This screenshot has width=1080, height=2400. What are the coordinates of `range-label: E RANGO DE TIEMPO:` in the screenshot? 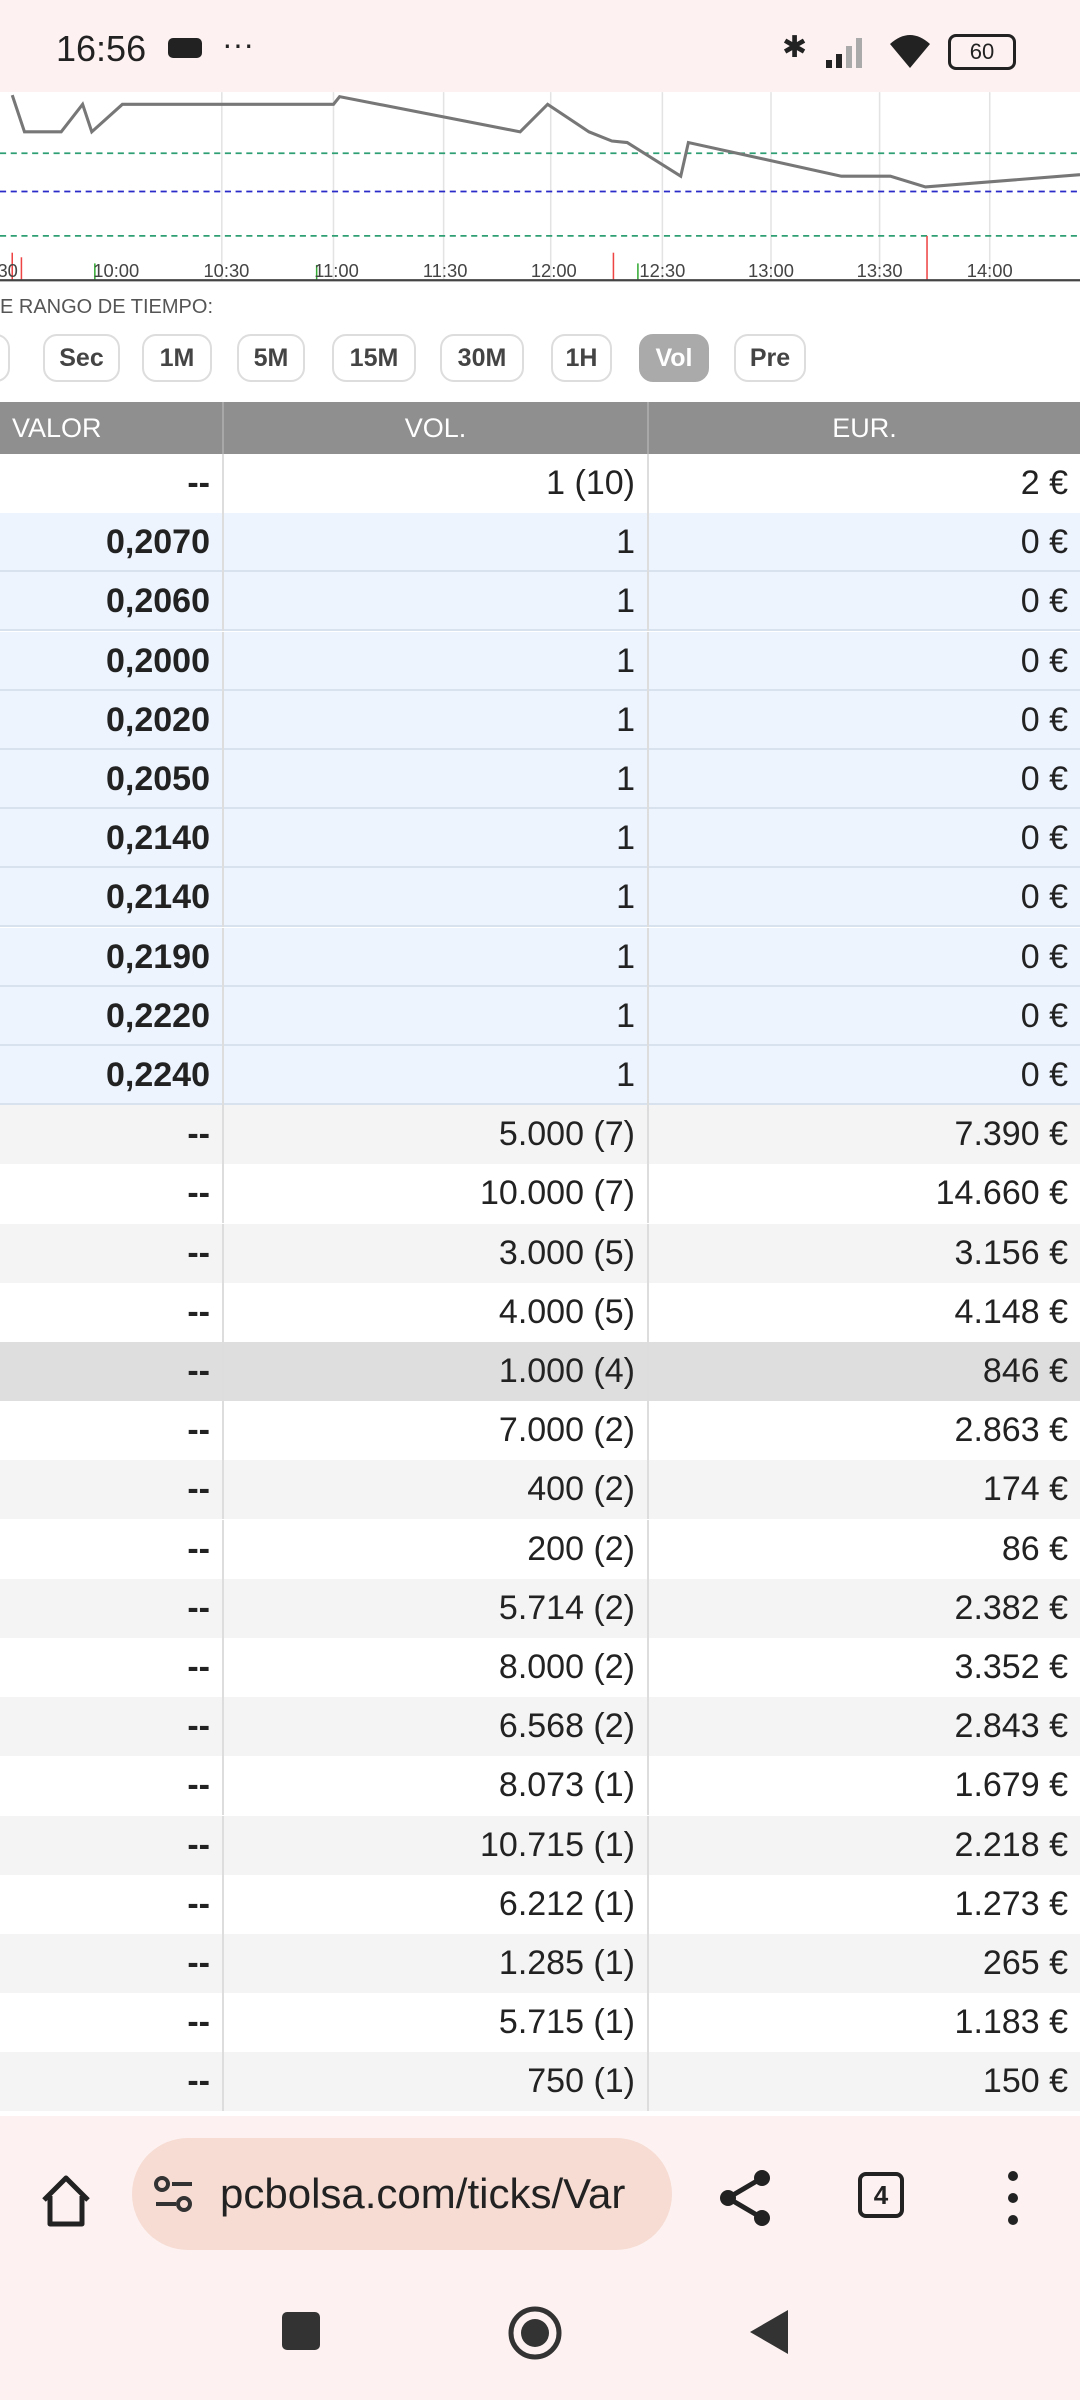 It's located at (106, 307).